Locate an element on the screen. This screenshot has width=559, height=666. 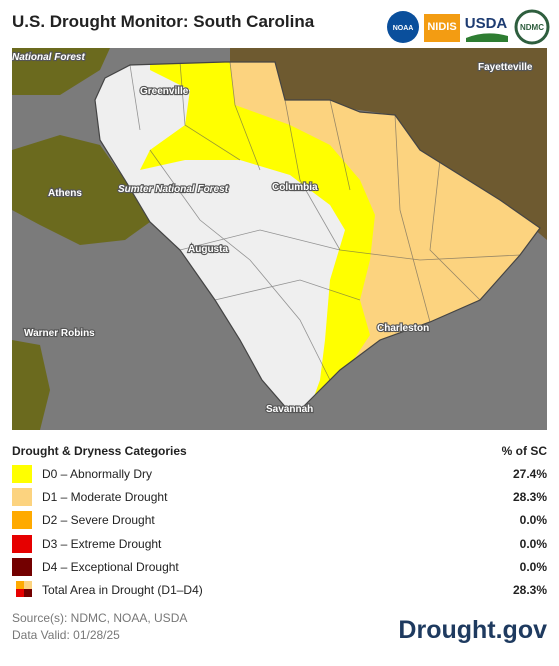
usda-swoosh is located at coordinates (487, 37).